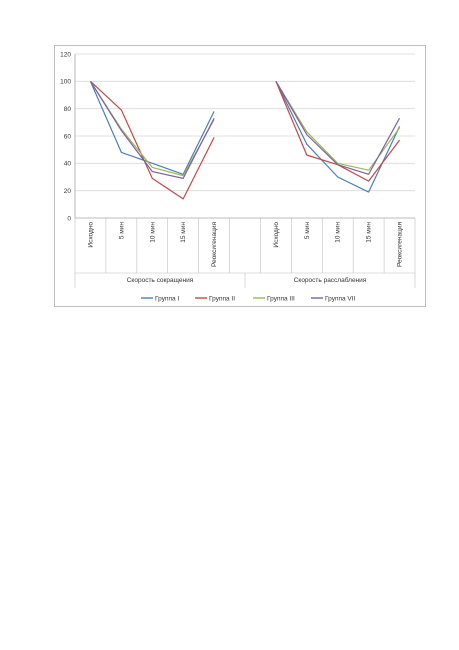 The height and width of the screenshot is (650, 459). I want to click on legend: Группа I Группа II Группа III Группа VII, so click(248, 298).